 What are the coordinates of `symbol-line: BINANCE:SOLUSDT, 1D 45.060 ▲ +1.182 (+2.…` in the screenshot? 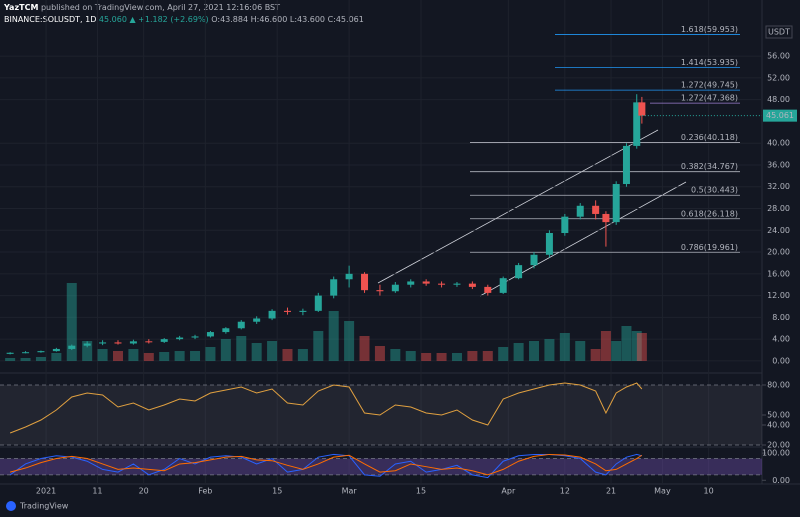 It's located at (184, 19).